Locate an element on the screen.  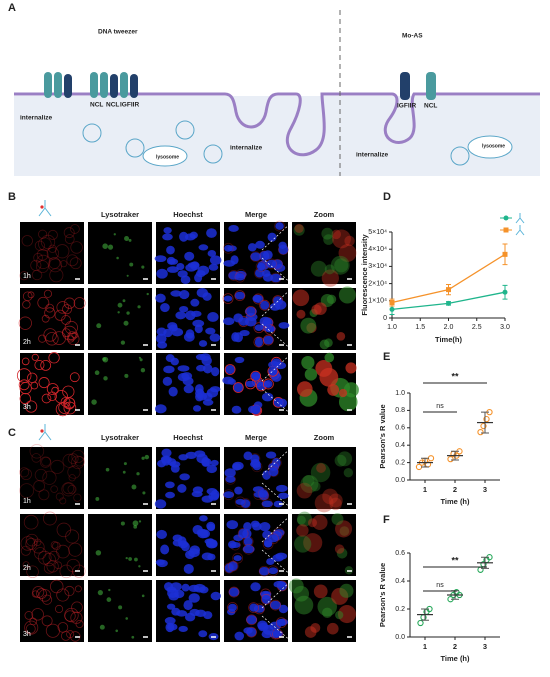
micrograph is located at coordinates (52, 253).